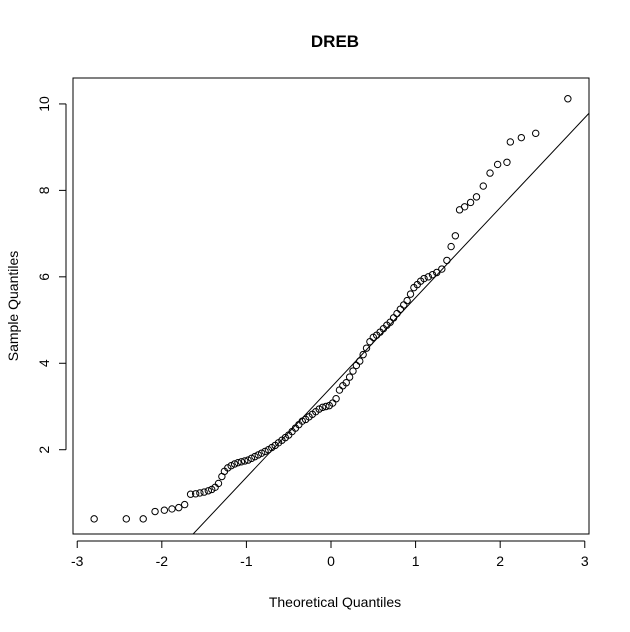 This screenshot has height=632, width=630. What do you see at coordinates (44, 363) in the screenshot?
I see `y-tick-label: 4` at bounding box center [44, 363].